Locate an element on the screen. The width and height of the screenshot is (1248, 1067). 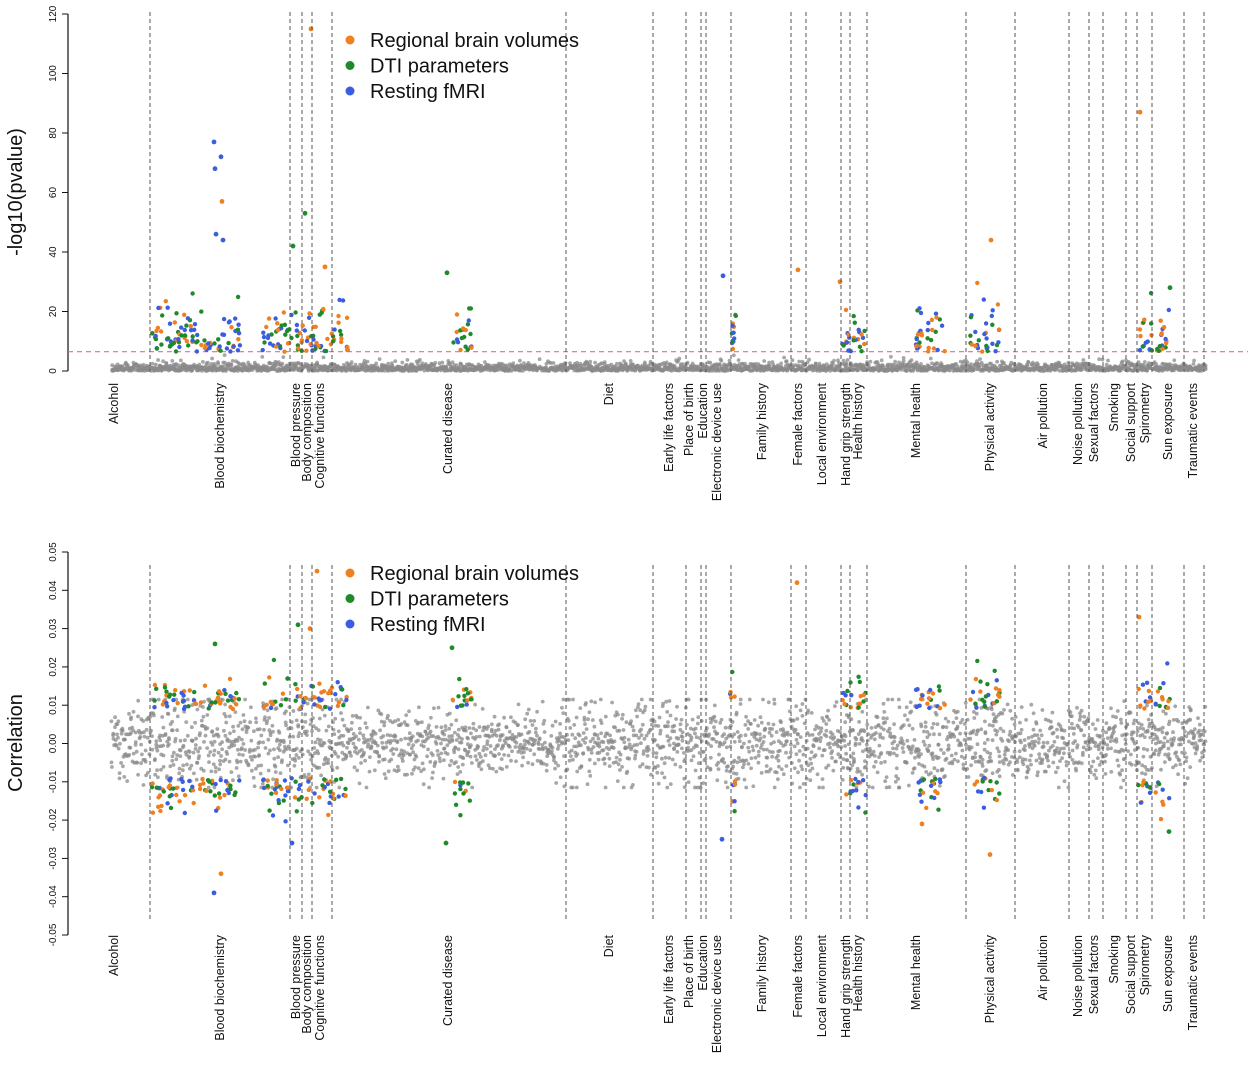
data-point is located at coordinates (991, 240).